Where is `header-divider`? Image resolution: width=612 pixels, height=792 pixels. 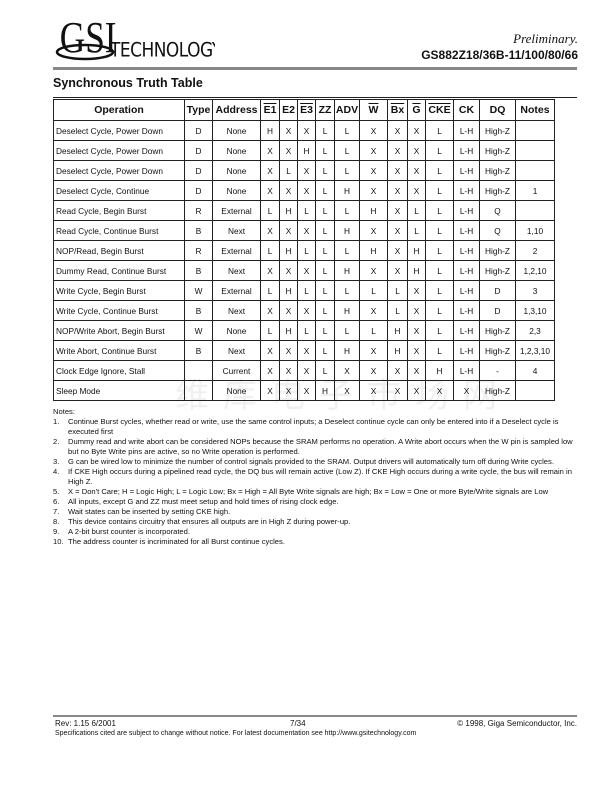
header-divider is located at coordinates (315, 68).